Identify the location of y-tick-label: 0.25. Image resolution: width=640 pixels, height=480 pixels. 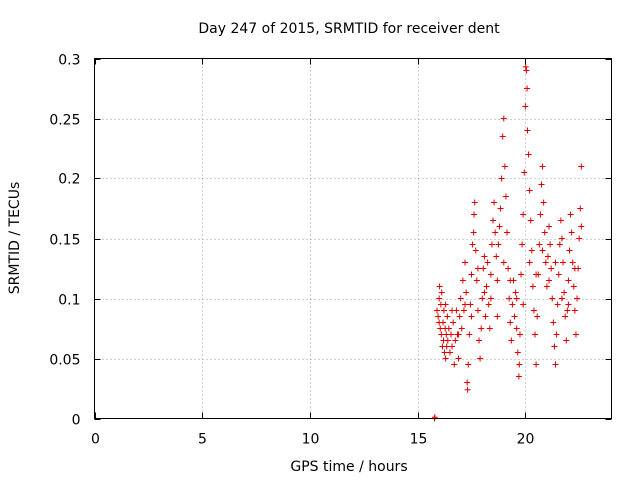
(64, 121).